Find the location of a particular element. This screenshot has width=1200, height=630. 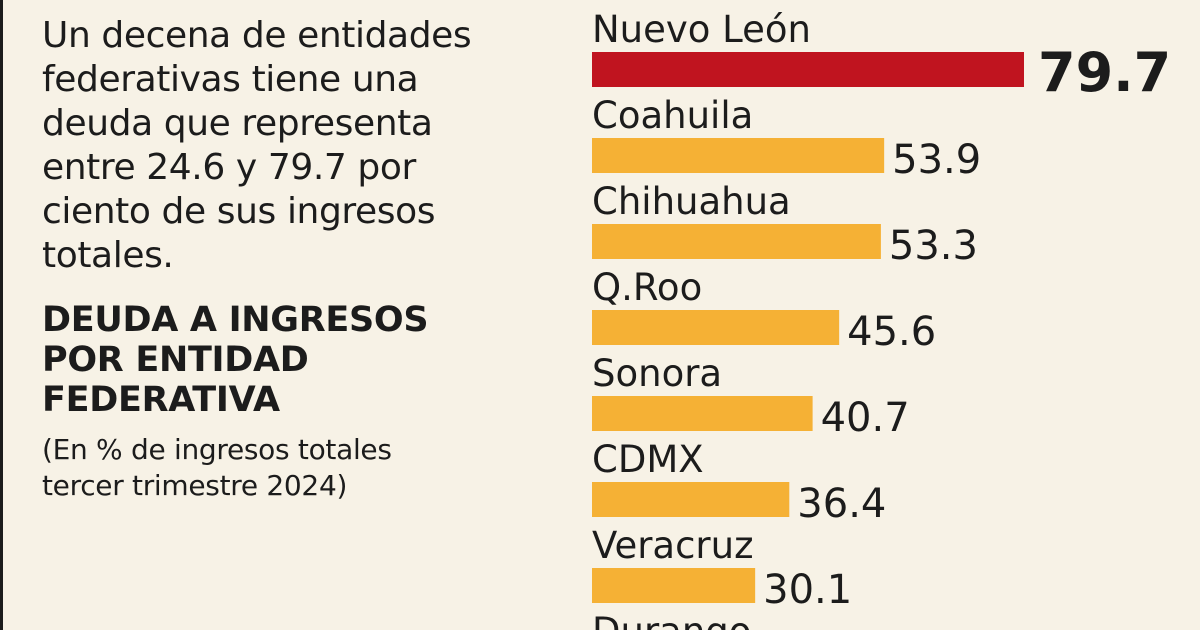

category-label: Q.Roo is located at coordinates (647, 287).